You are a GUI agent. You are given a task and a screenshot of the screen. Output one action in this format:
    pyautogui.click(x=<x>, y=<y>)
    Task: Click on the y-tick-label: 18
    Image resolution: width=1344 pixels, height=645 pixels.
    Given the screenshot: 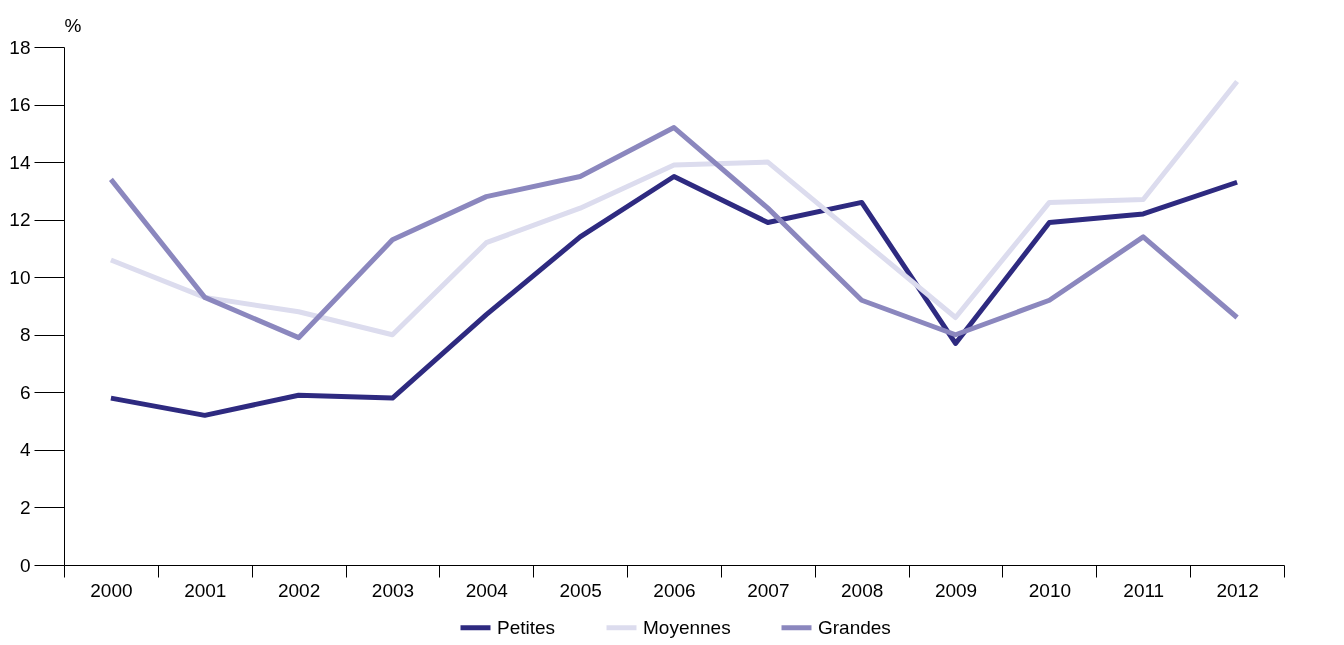 What is the action you would take?
    pyautogui.click(x=20, y=47)
    